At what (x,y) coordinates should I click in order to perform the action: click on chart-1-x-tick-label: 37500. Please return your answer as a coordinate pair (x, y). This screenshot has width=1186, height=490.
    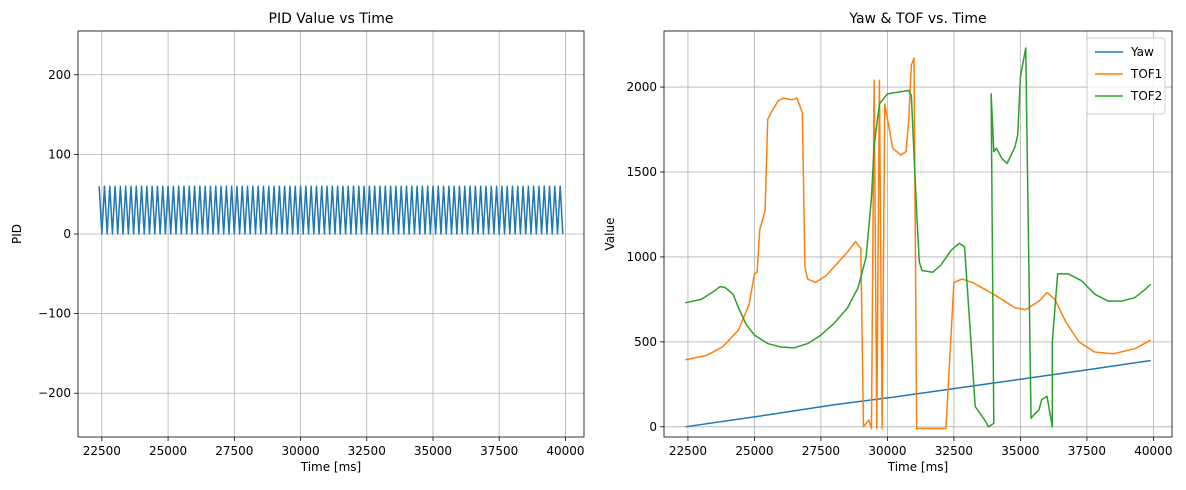
    Looking at the image, I should click on (499, 451).